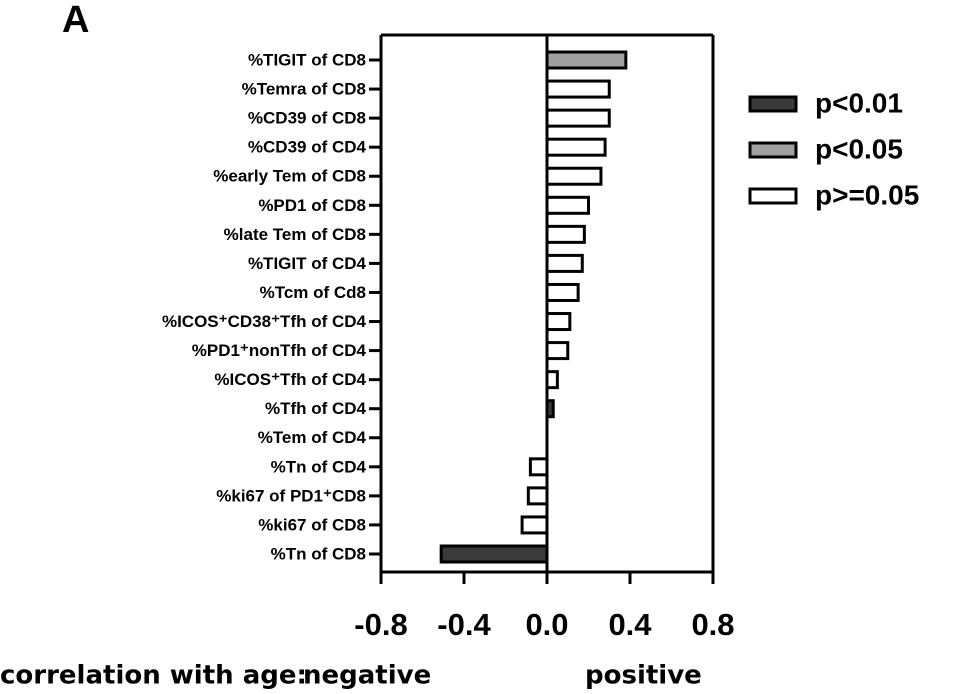 This screenshot has height=694, width=963. Describe the element at coordinates (264, 321) in the screenshot. I see `y-tick-label: %ICOS⁺CD38⁺Tfh of CD4` at that location.